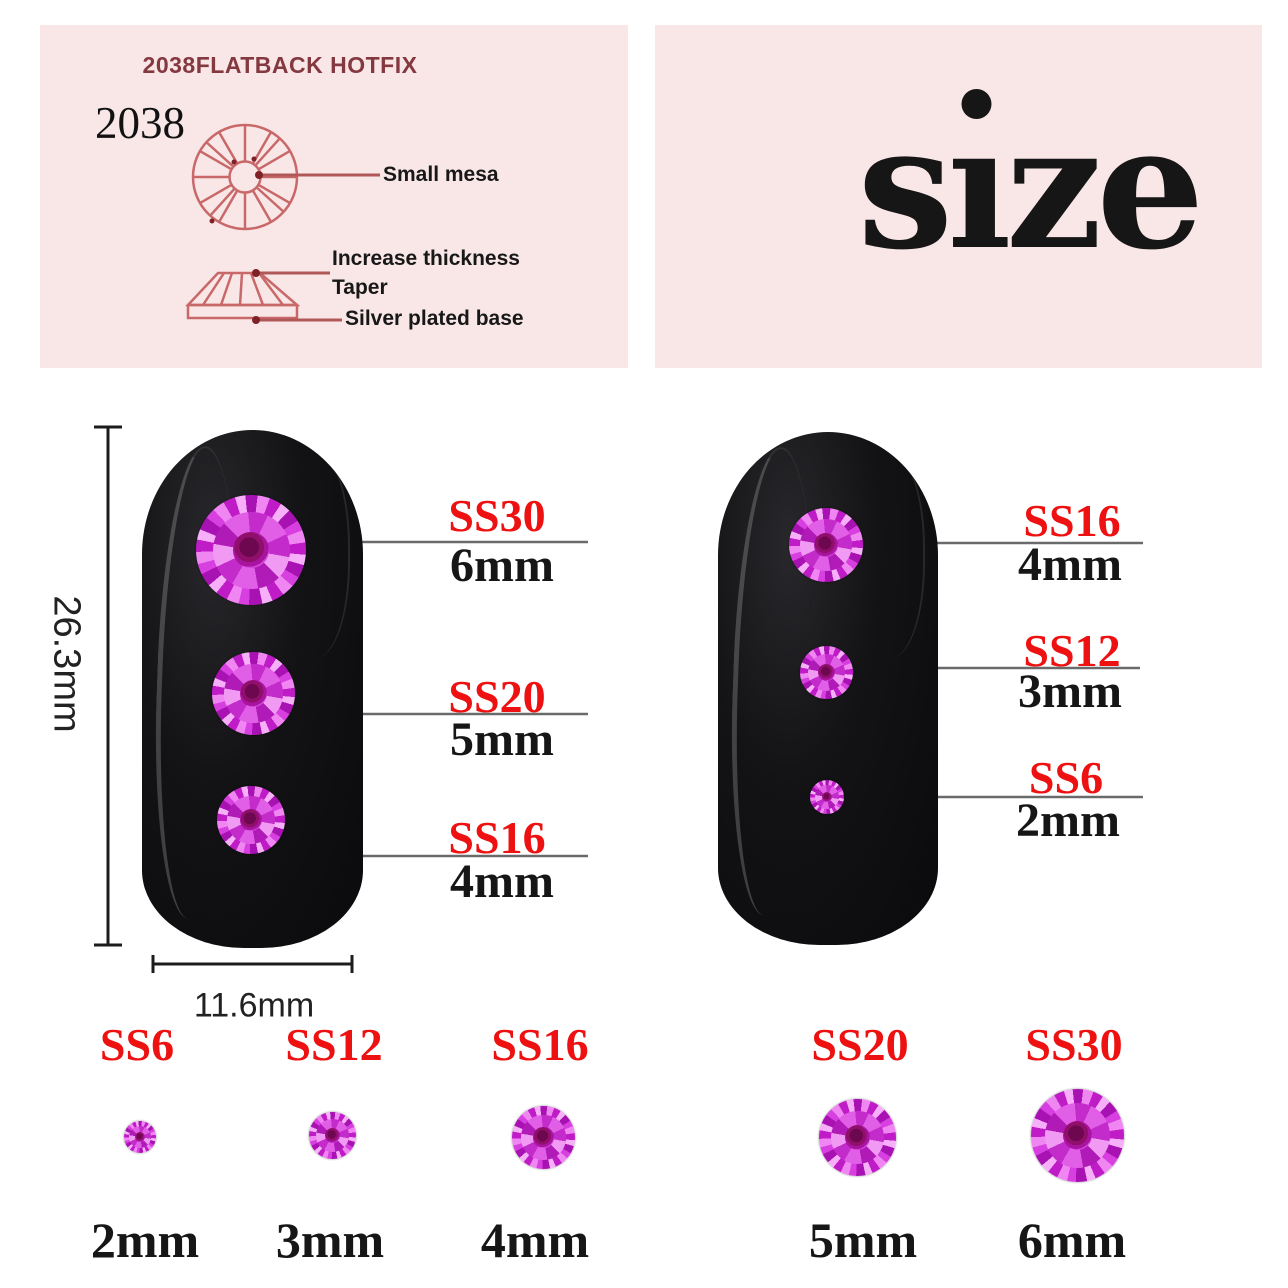 The height and width of the screenshot is (1288, 1288). Describe the element at coordinates (434, 318) in the screenshot. I see `silver-base-label: Silver plated base` at that location.